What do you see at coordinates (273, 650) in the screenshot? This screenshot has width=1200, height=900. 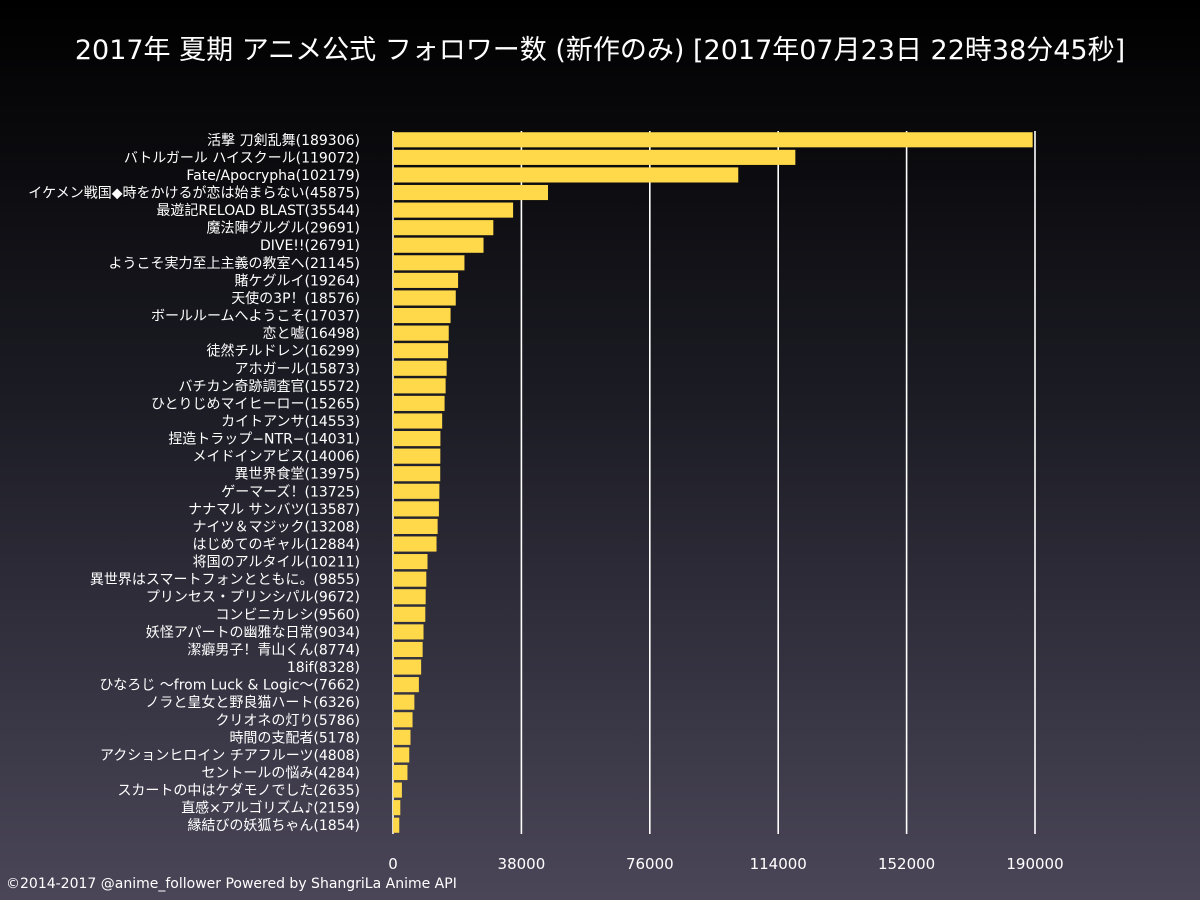 I see `category-label: 潔癖男子！青山くん(8774)` at bounding box center [273, 650].